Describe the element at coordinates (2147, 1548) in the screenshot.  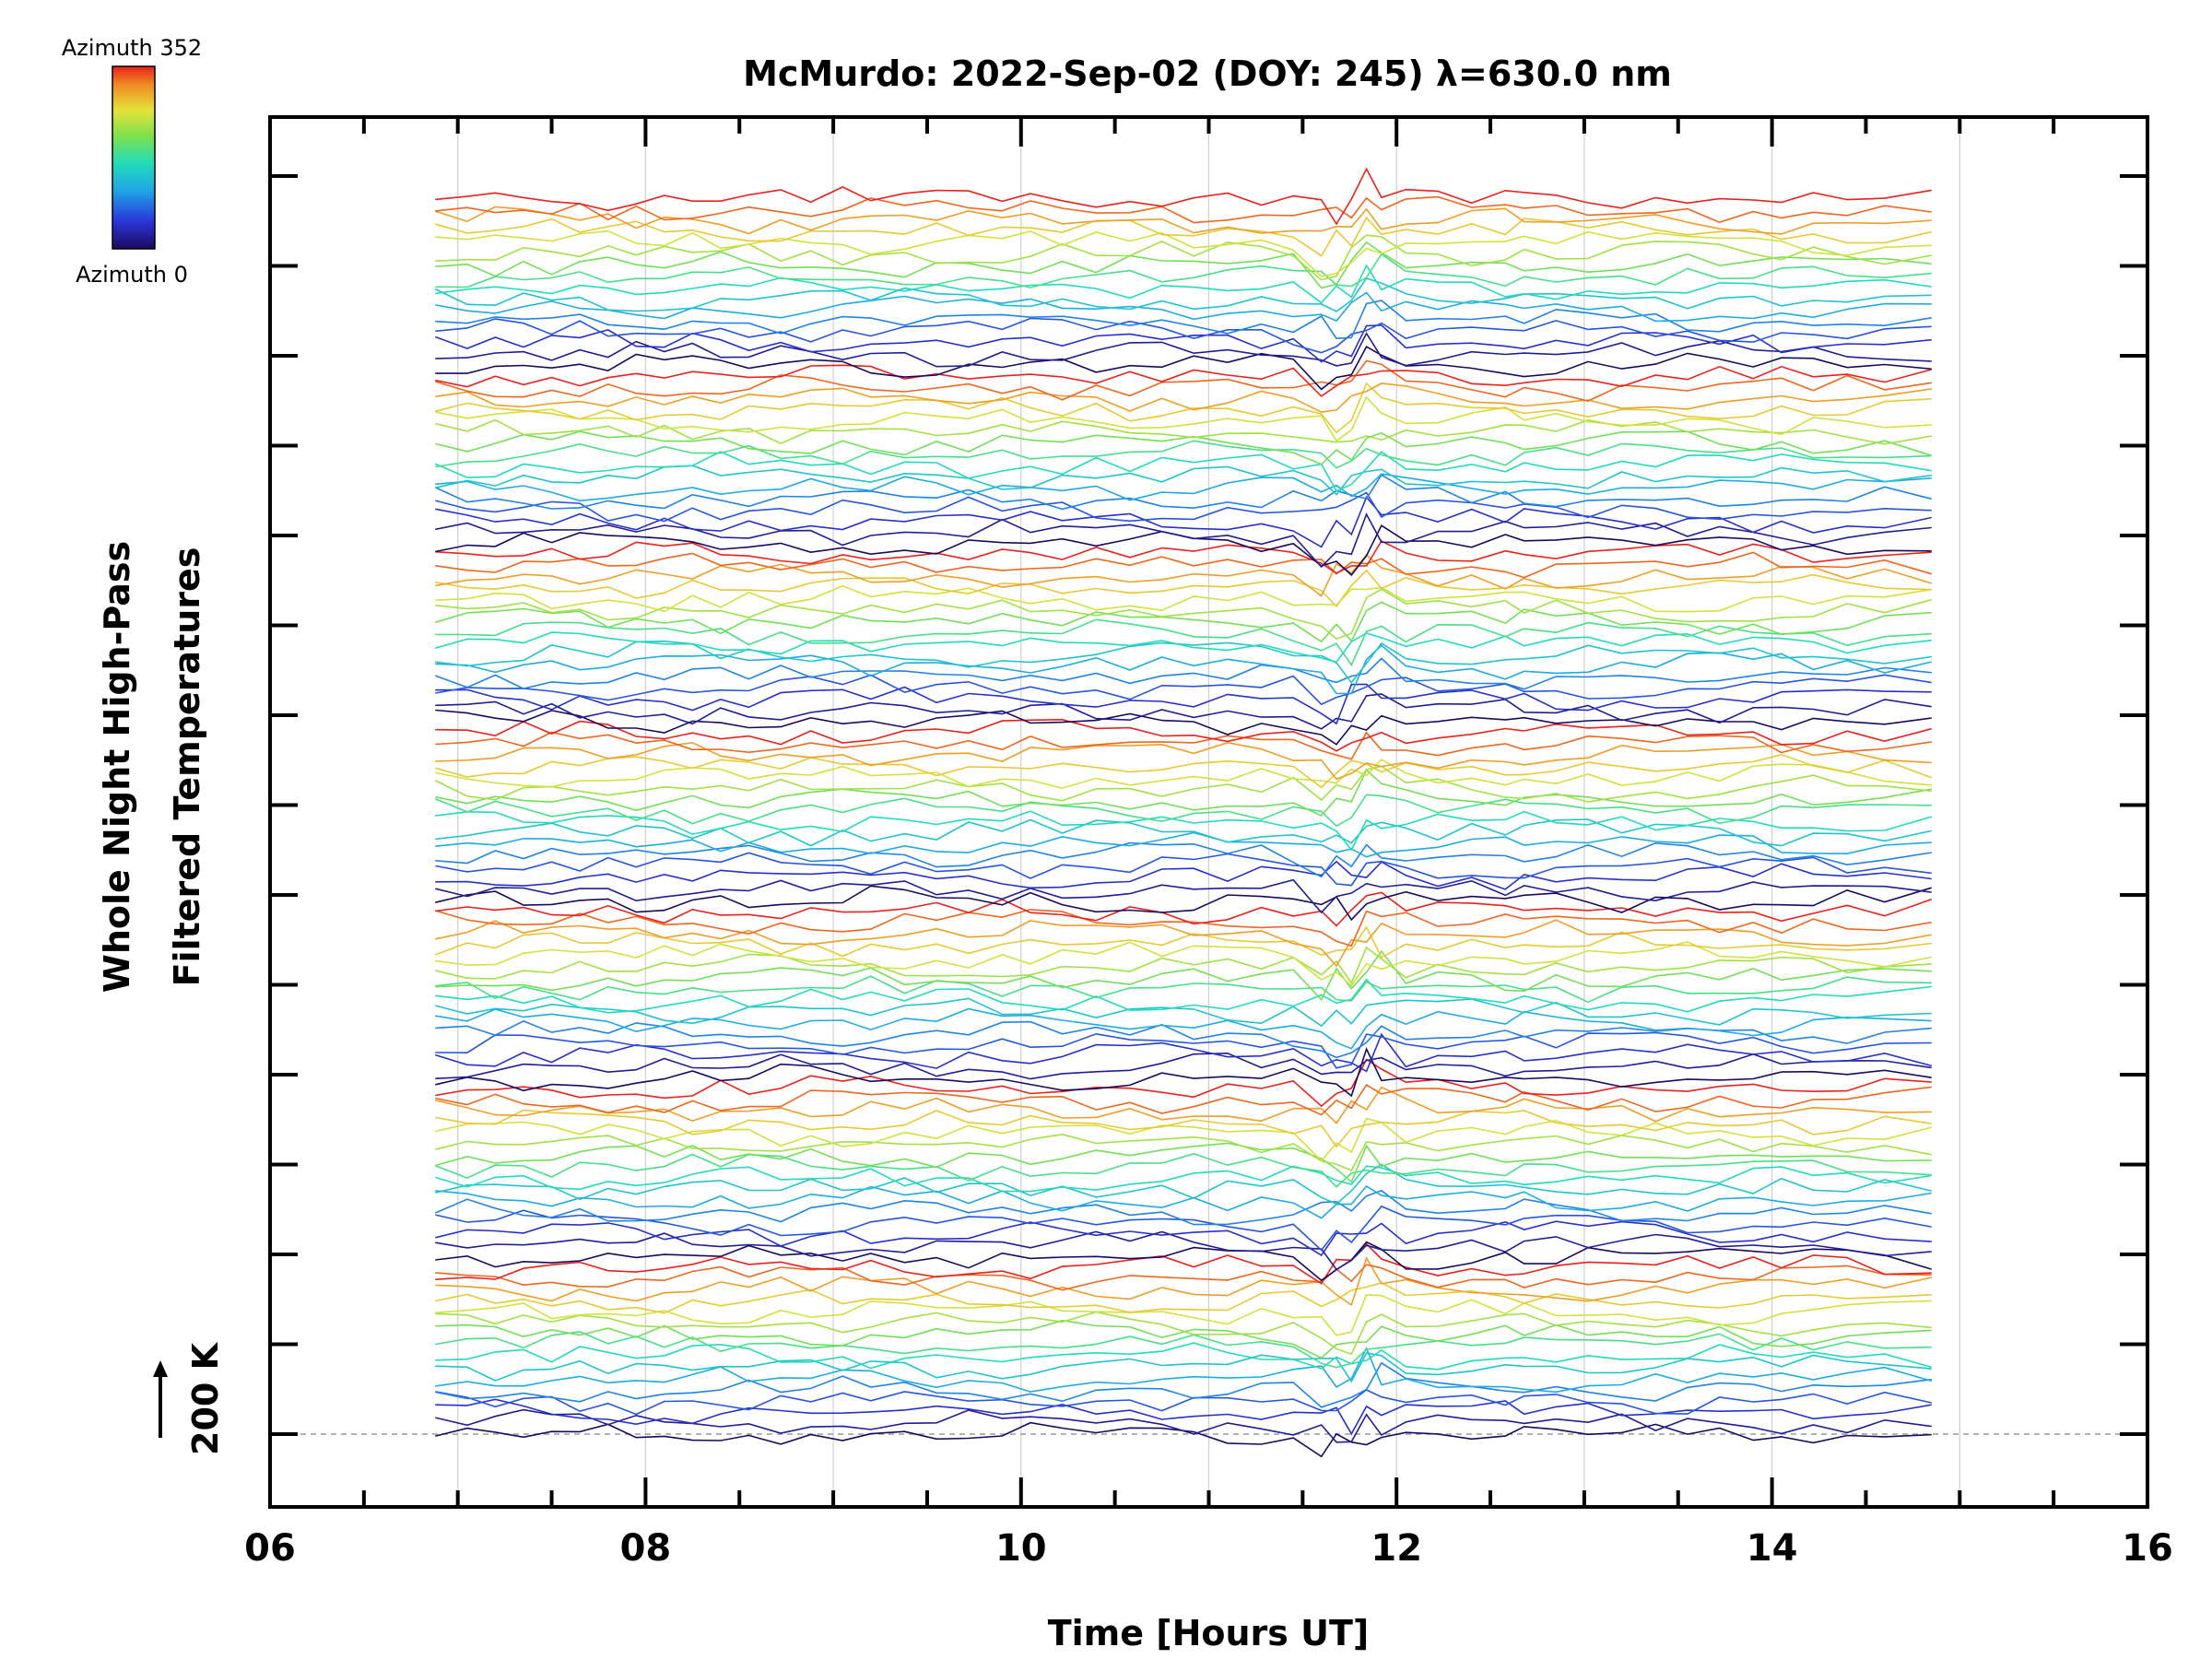
I see `x-tick-label: 16` at that location.